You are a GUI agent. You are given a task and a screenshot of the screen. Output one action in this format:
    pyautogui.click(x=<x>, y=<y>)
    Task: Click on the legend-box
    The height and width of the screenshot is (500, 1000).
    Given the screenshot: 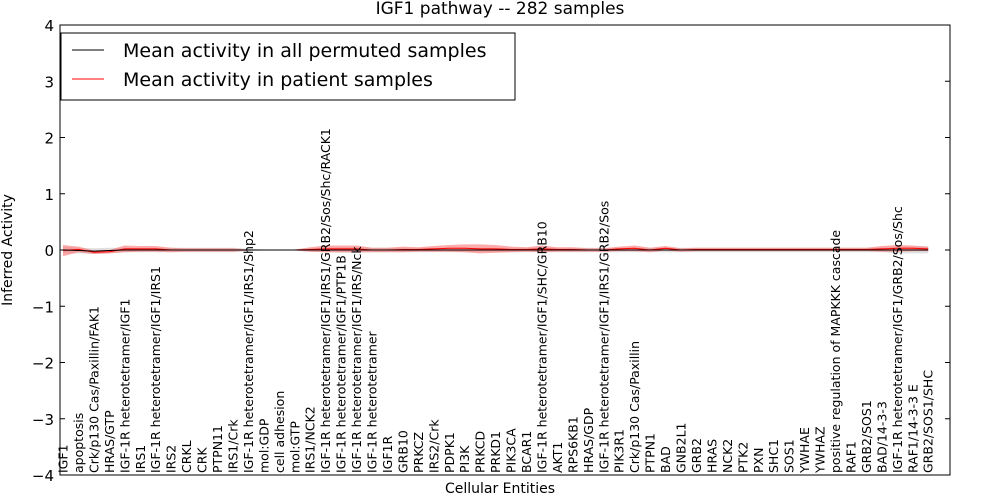 What is the action you would take?
    pyautogui.click(x=288, y=66)
    